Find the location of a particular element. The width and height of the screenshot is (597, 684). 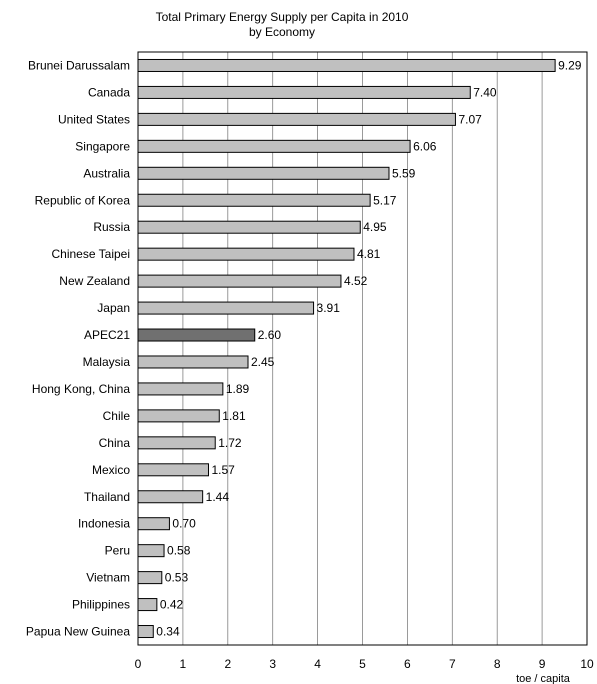

value-label: 2.60 is located at coordinates (270, 335).